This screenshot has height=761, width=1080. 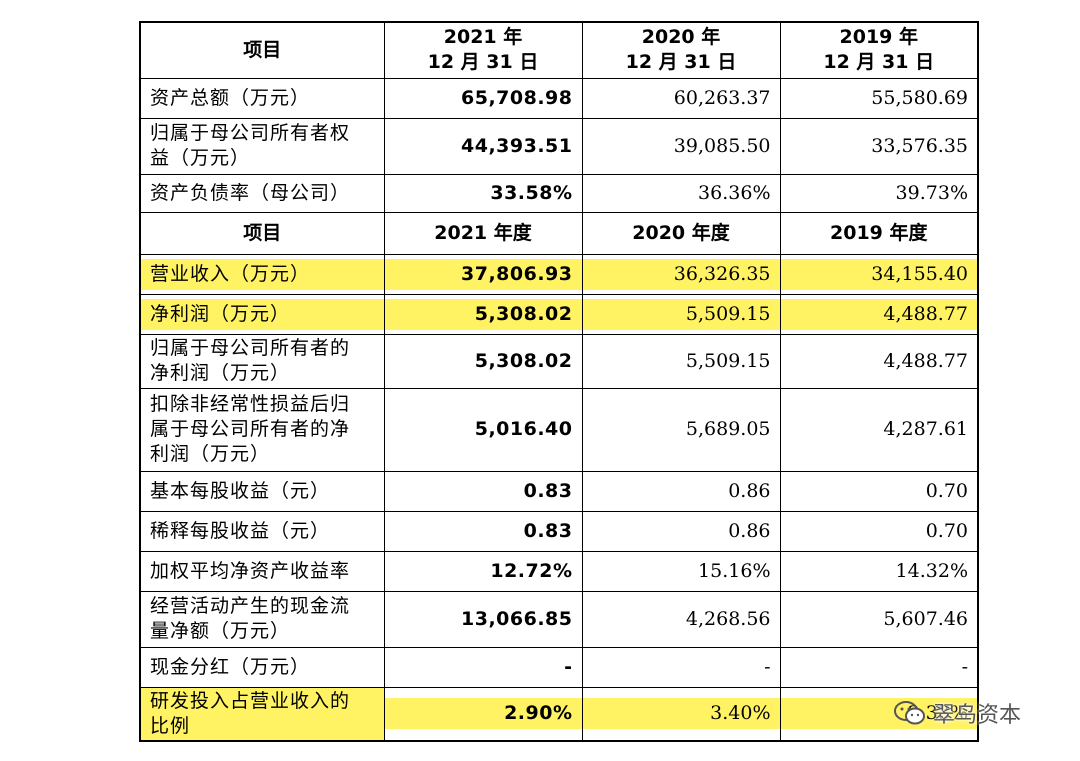 I want to click on row-label: 加权平均净资产收益率, so click(x=262, y=571).